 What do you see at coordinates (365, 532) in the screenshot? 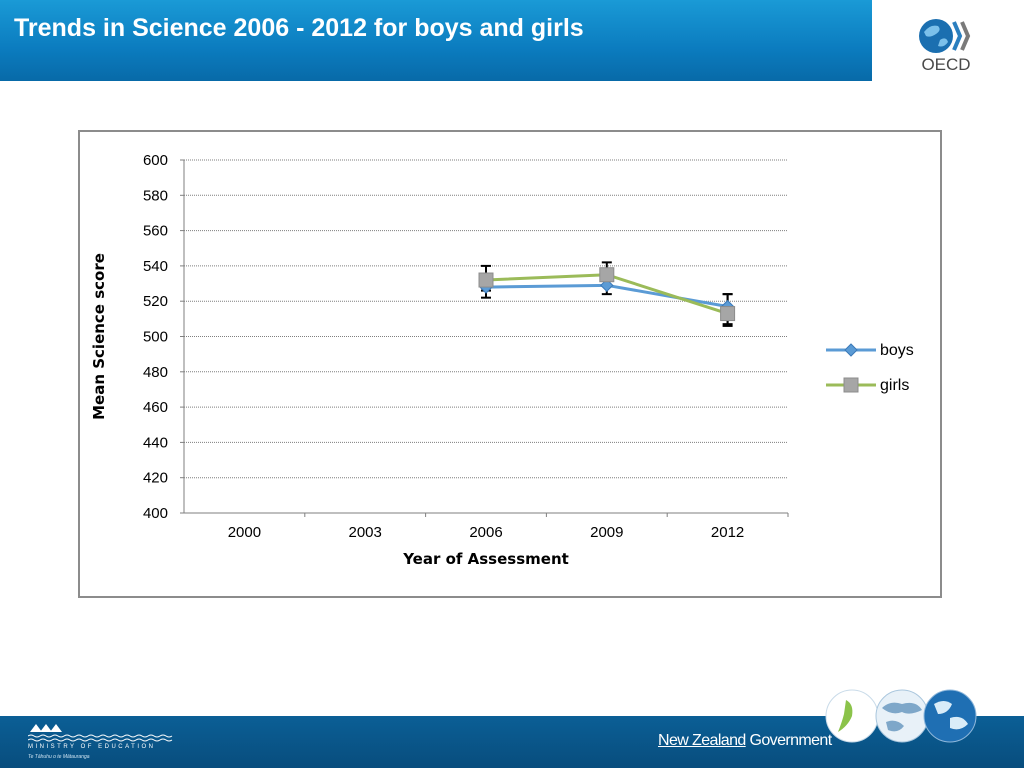
I see `x-tick-label-2003: 2003` at bounding box center [365, 532].